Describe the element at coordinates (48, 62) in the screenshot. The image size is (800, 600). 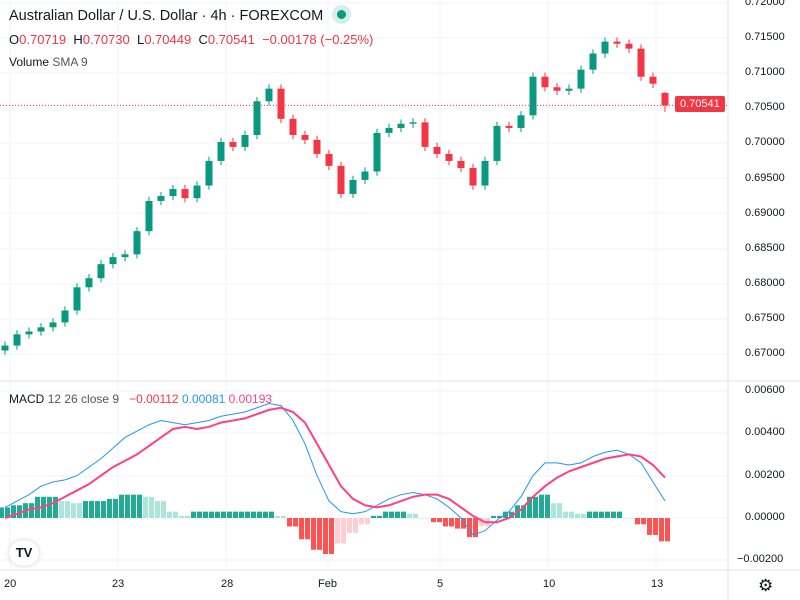
I see `volume-legend: Volume SMA 9` at that location.